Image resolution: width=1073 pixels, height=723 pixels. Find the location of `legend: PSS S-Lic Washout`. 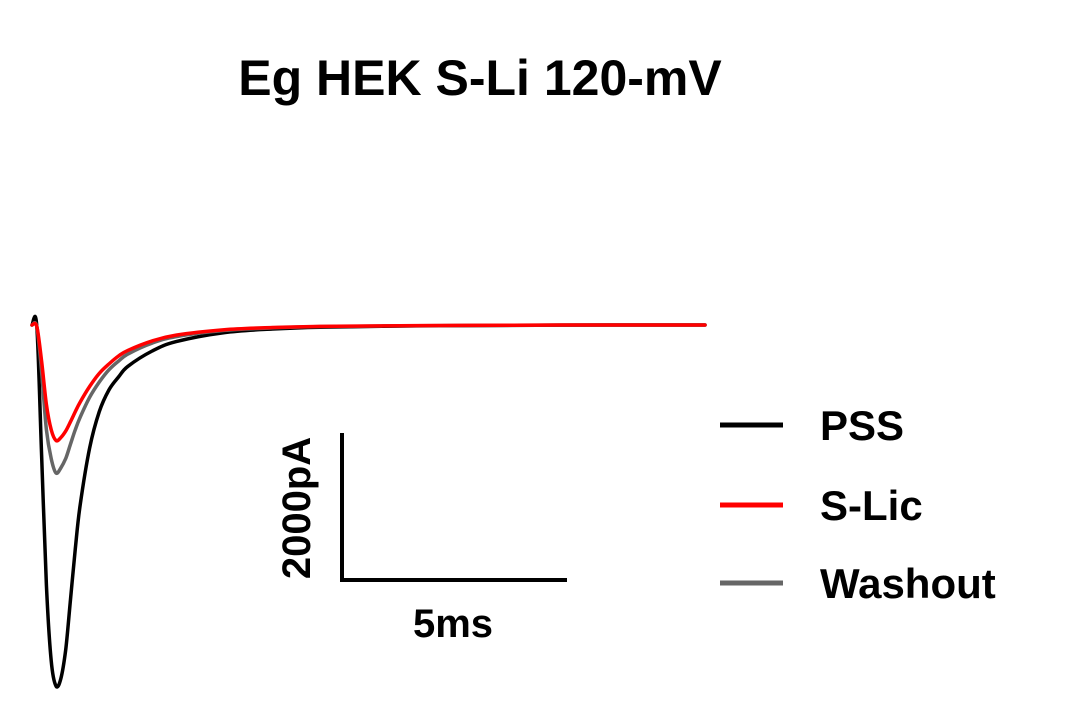

legend: PSS S-Lic Washout is located at coordinates (858, 504).